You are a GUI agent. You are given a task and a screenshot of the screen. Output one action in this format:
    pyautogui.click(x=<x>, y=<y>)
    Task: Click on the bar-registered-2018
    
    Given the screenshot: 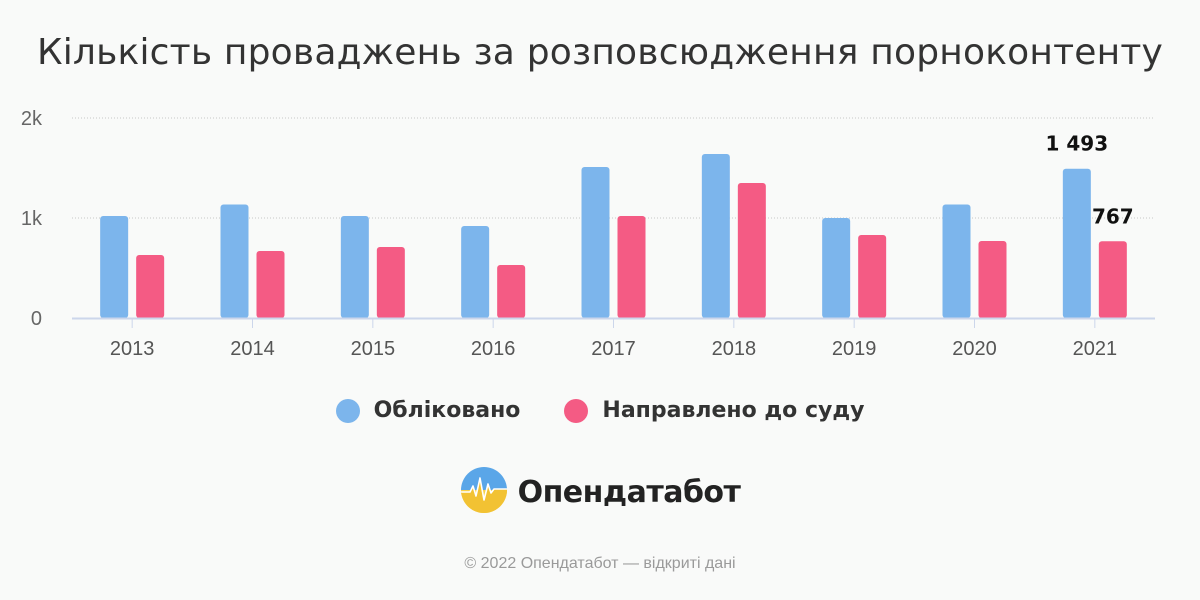 What is the action you would take?
    pyautogui.click(x=715, y=236)
    